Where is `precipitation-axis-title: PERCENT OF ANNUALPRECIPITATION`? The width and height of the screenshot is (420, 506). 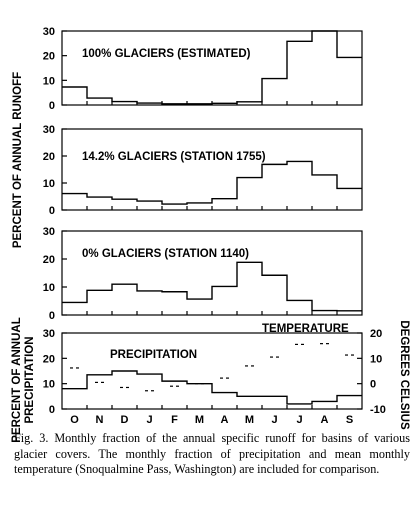
precipitation-axis-title: PERCENT OF ANNUALPRECIPITATION is located at coordinates (23, 379).